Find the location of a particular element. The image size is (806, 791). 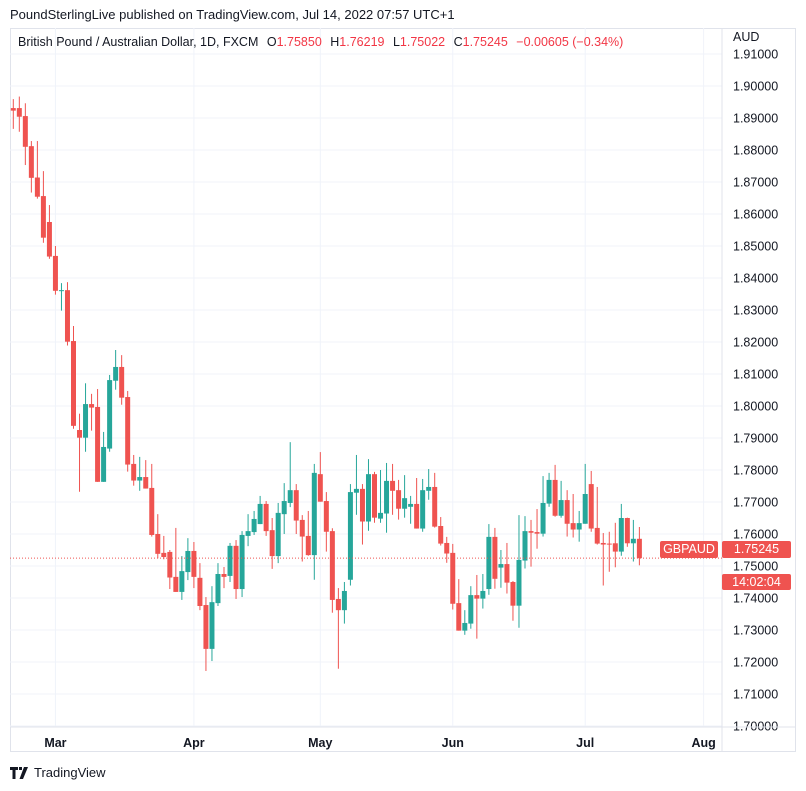

tradingview-logo-icon is located at coordinates (19, 772).